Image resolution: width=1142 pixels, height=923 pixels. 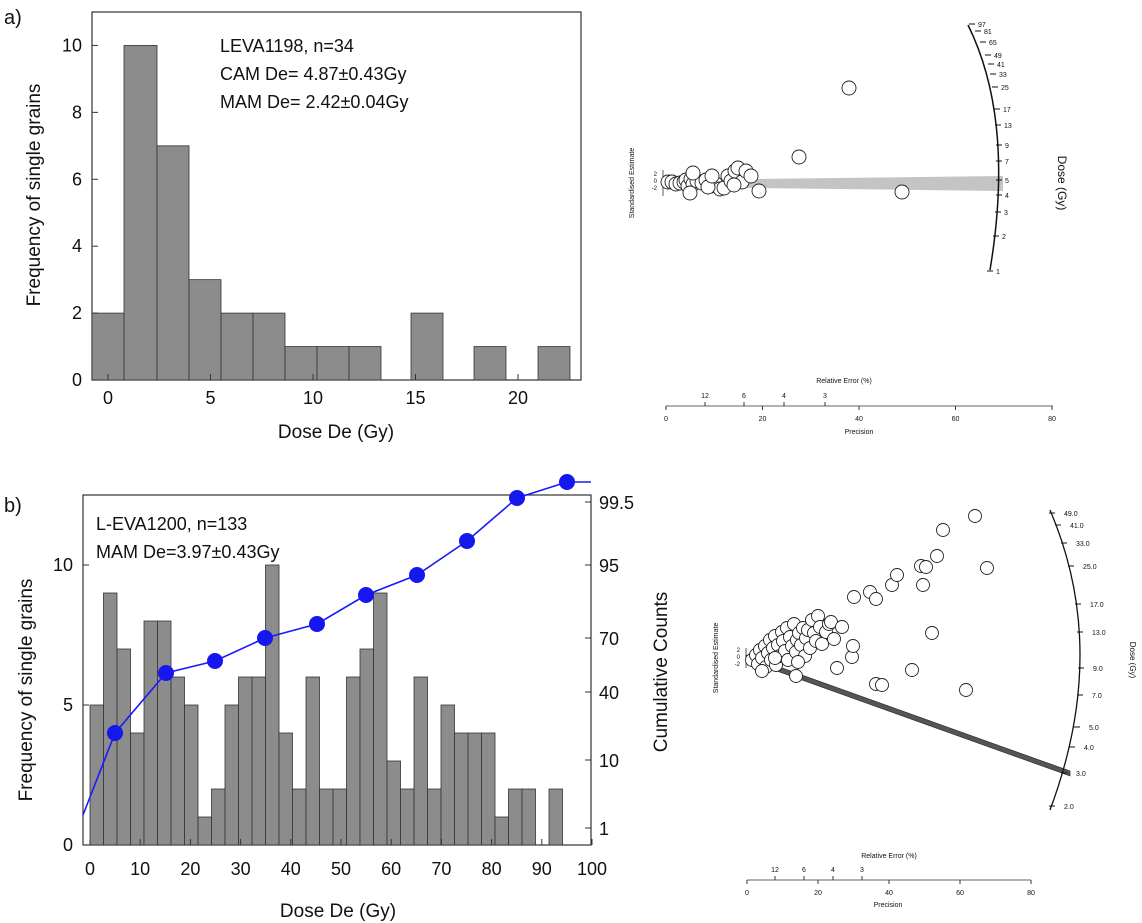 I want to click on radial-b-relative-error-label: Relative Error (%), so click(x=889, y=856).